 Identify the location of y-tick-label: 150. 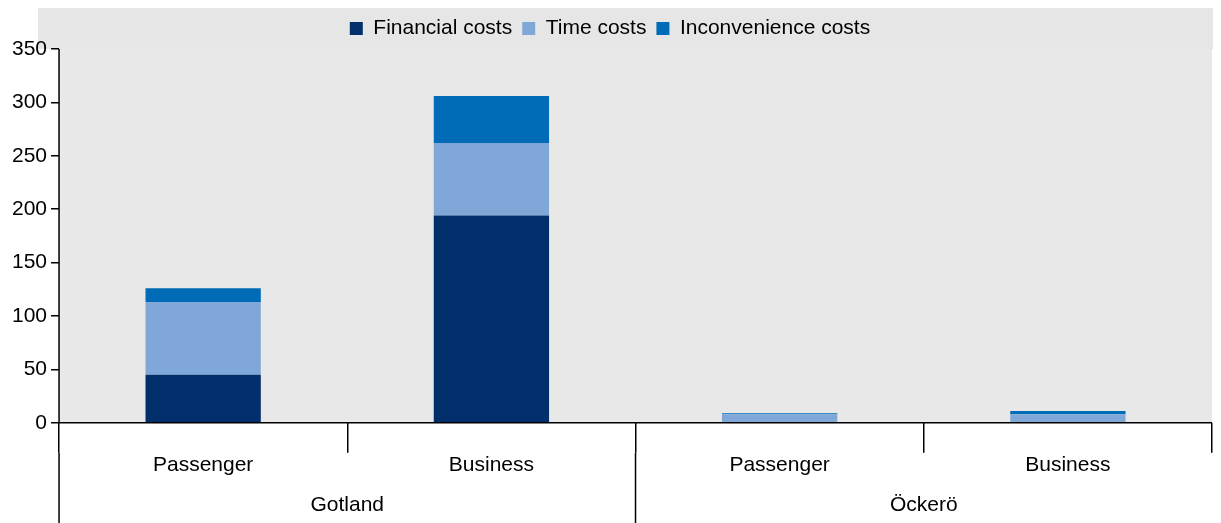
(29, 261).